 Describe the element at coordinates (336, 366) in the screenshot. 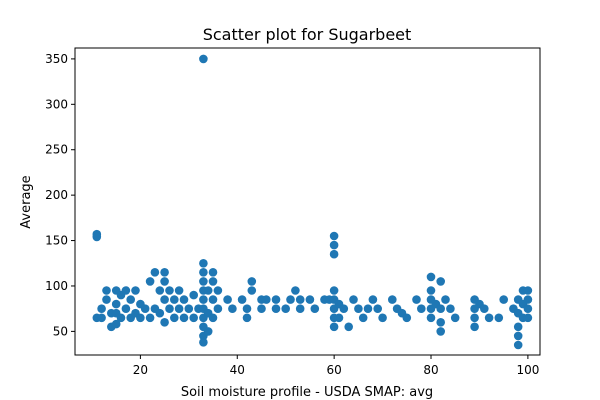

I see `x-axis: 20 40 60 80 100` at that location.